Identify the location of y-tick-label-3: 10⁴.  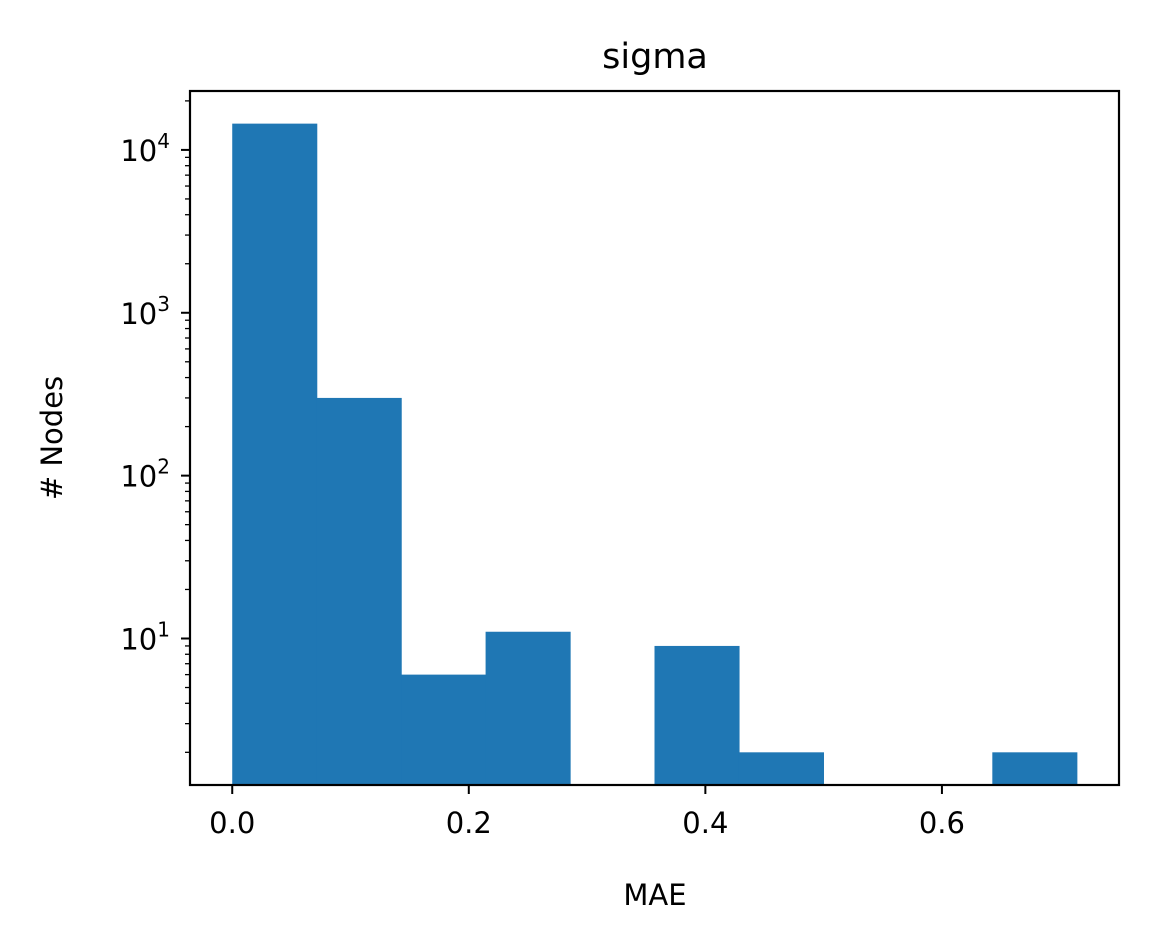
(145, 148).